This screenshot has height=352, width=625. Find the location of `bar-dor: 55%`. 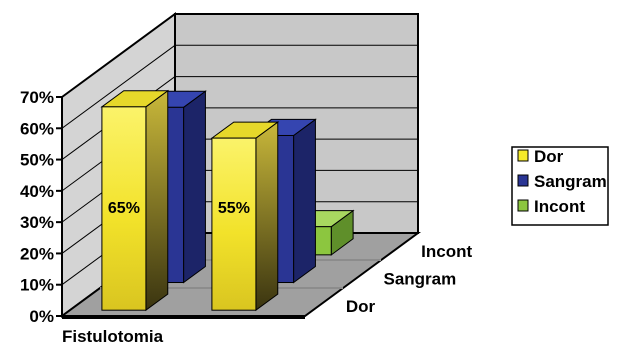

bar-dor: 55% is located at coordinates (245, 216).